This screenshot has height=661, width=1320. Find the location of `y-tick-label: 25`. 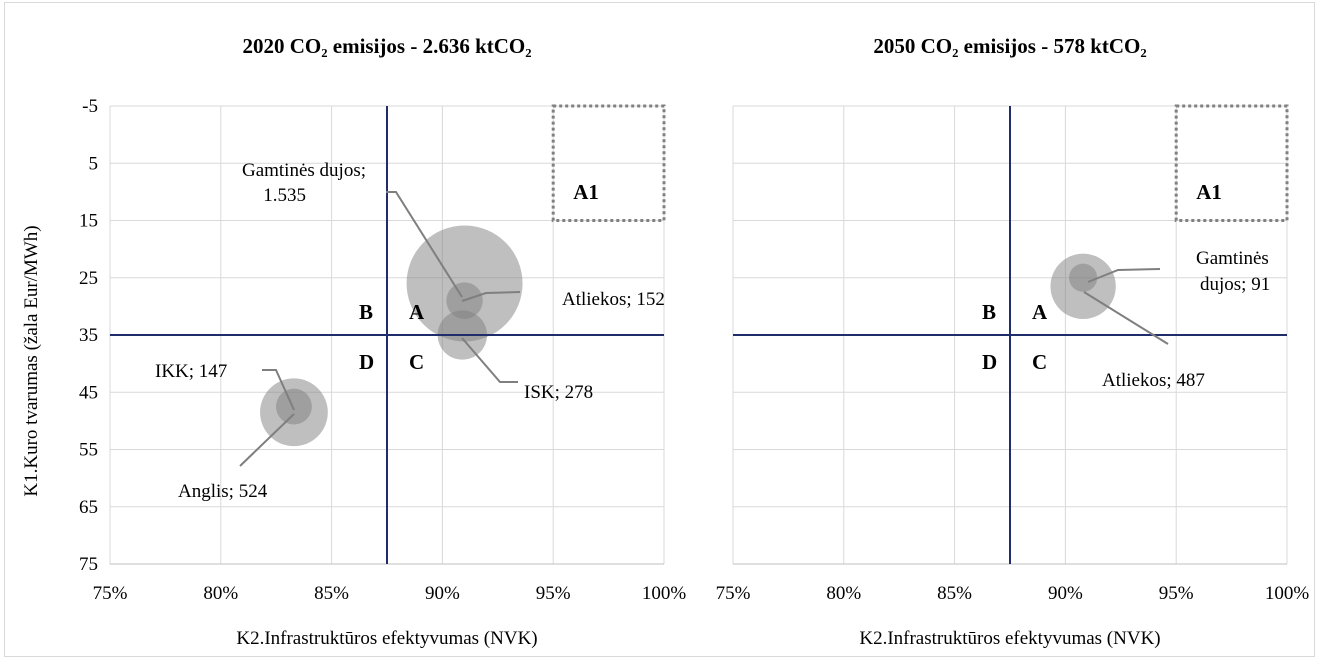

y-tick-label: 25 is located at coordinates (88, 278).